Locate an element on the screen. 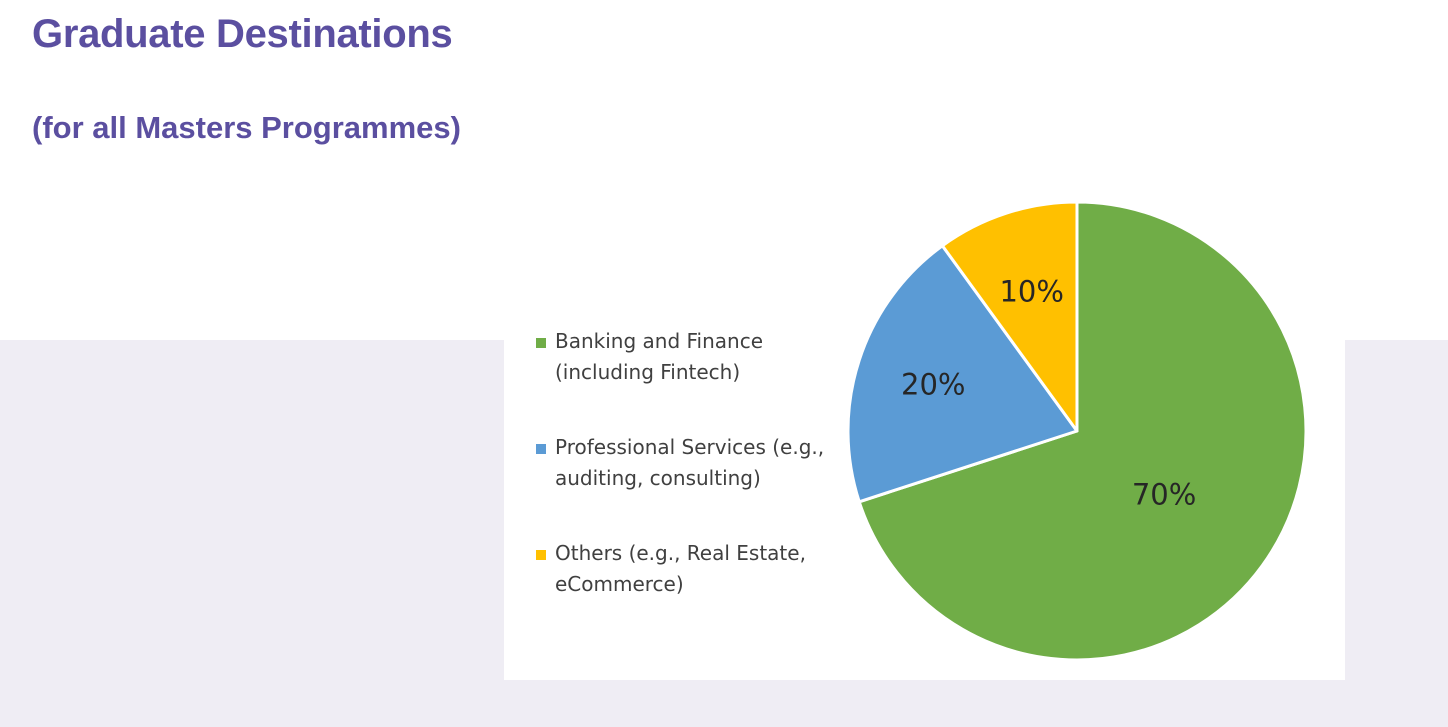 This screenshot has width=1448, height=727. data-label-professional: 20% is located at coordinates (933, 384).